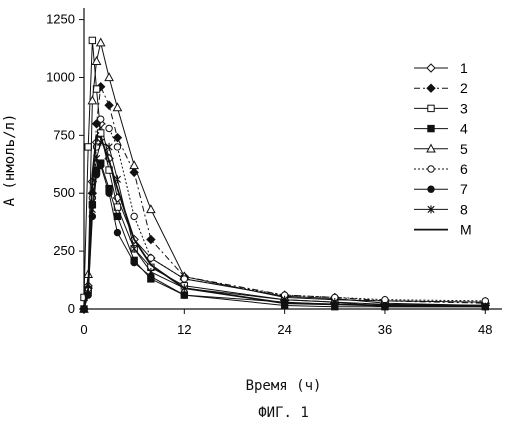 This screenshot has height=433, width=507. I want to click on legend-item-M: M, so click(443, 230).